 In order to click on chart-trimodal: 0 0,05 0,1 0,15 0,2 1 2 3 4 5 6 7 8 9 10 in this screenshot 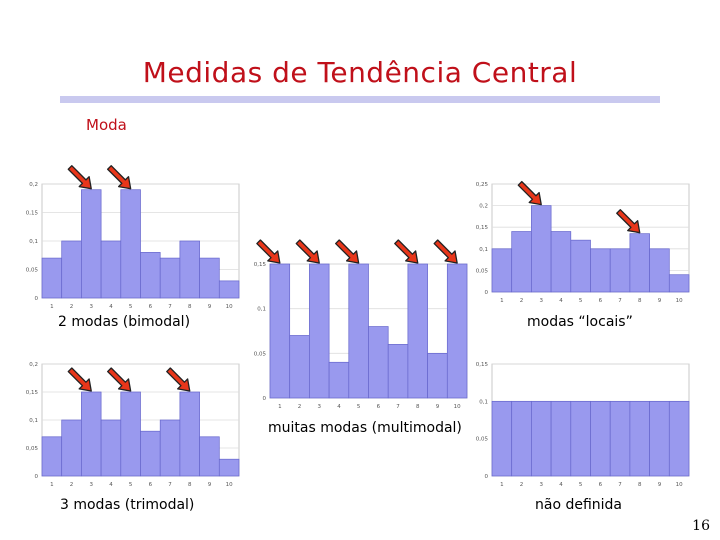, I will do `click(133, 425)`.